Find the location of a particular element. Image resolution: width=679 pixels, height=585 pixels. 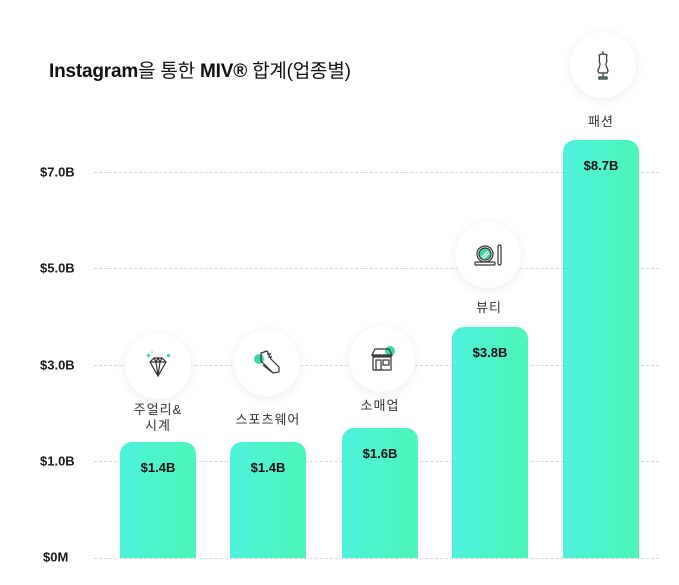

bar-beauty: $3.8B is located at coordinates (490, 442).